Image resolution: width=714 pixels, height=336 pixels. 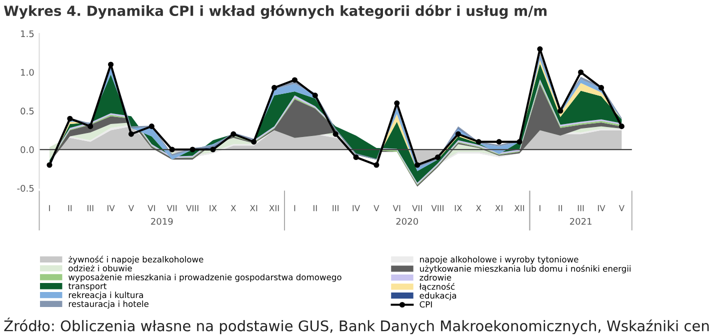 What do you see at coordinates (108, 304) in the screenshot?
I see `legend-label: restauracja i hotele` at bounding box center [108, 304].